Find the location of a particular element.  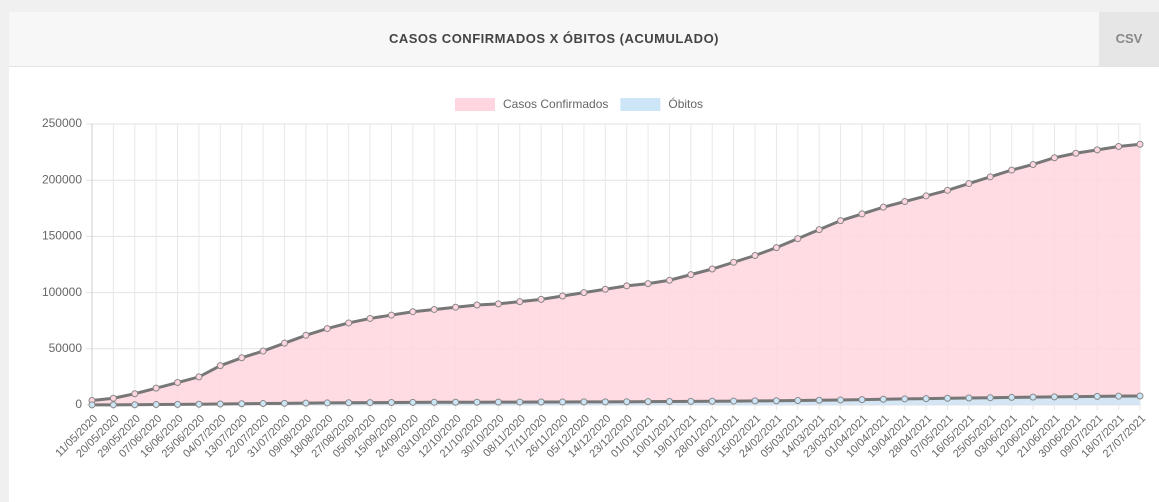

y-tick-label: 200000 is located at coordinates (62, 179).